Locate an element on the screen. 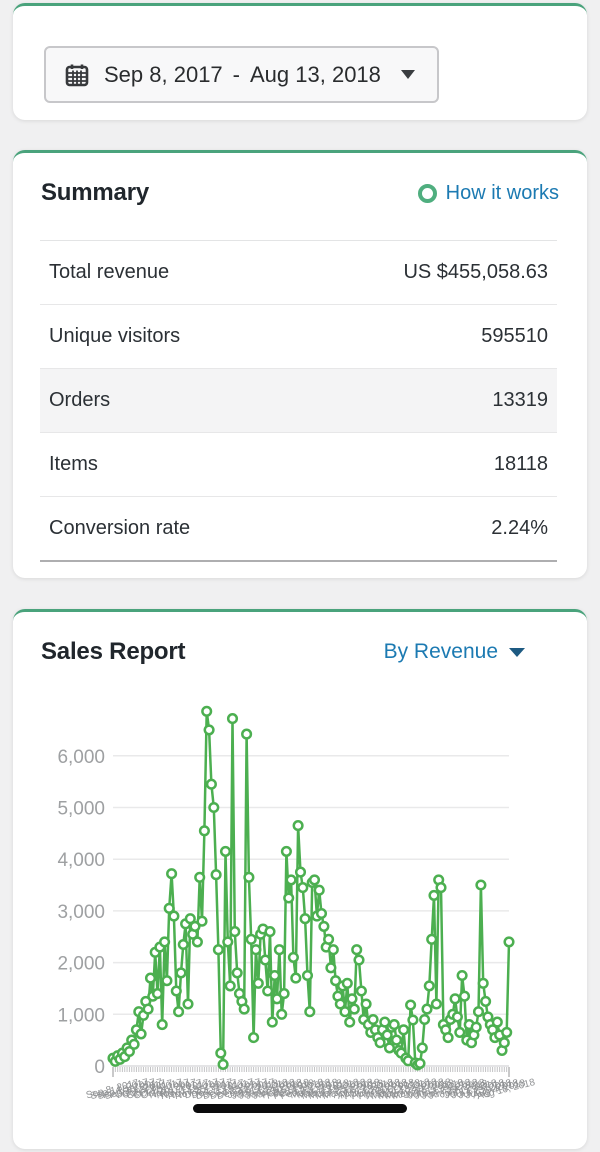  by-revenue-label: By Revenue is located at coordinates (440, 651).